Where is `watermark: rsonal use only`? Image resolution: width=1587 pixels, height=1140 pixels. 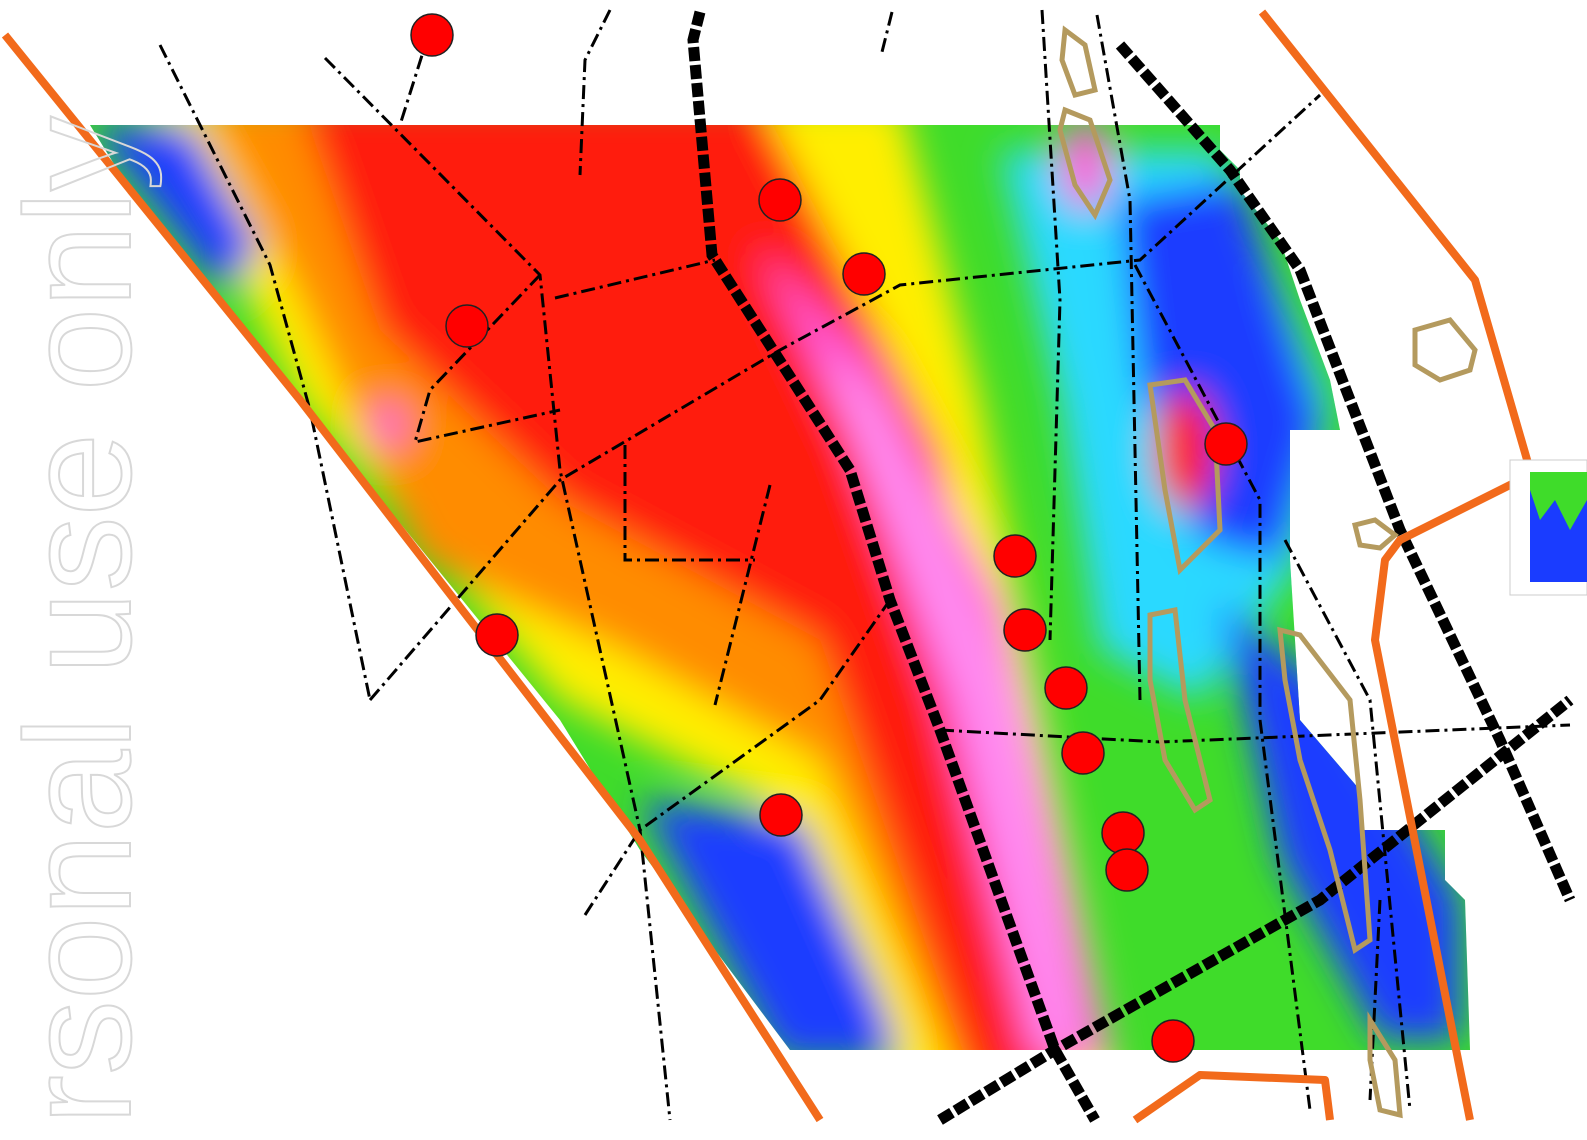 watermark: rsonal use only is located at coordinates (81, 620).